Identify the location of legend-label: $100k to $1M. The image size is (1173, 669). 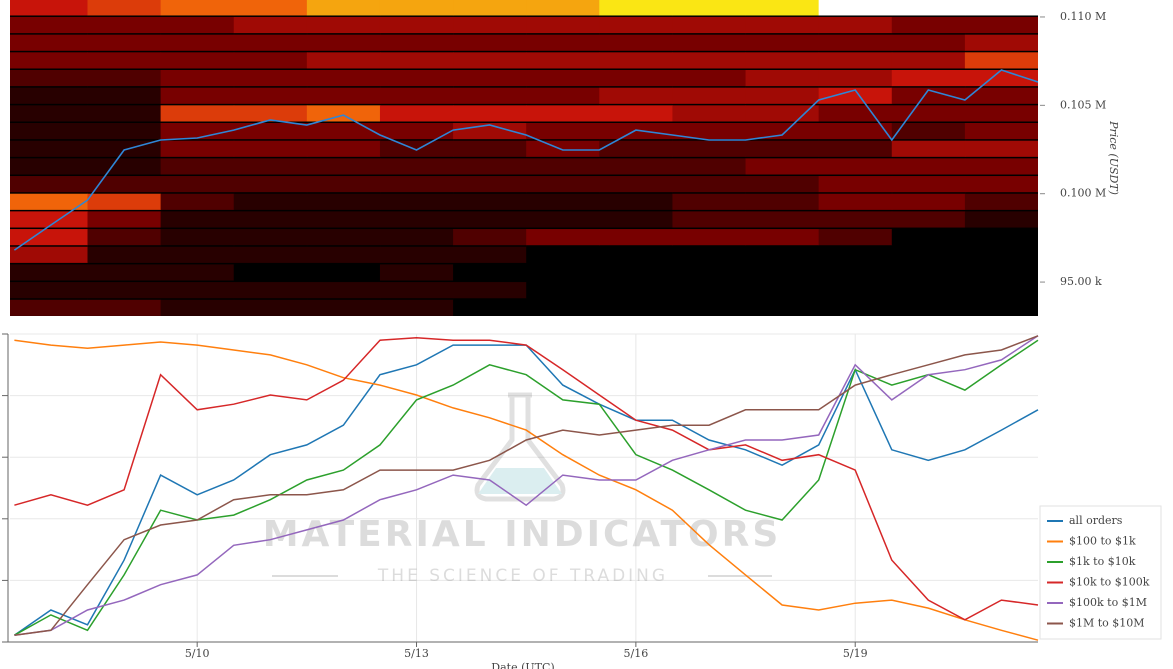
(1108, 602).